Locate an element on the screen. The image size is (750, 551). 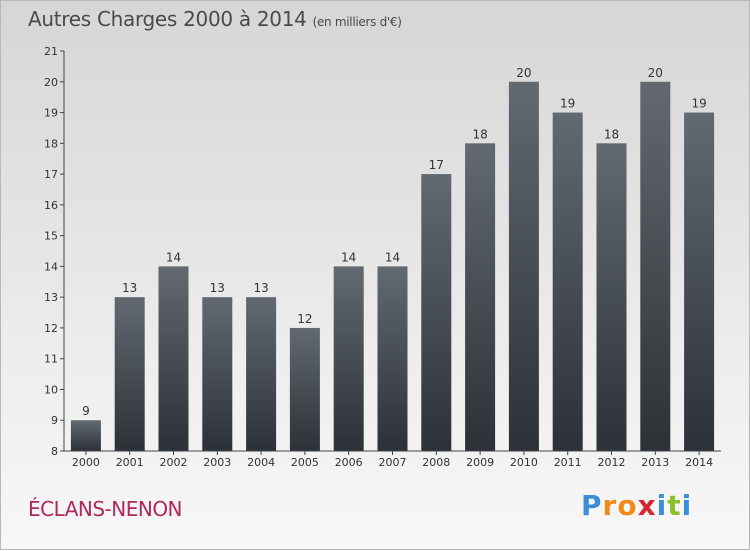
x-tick-label: 2003 is located at coordinates (217, 462).